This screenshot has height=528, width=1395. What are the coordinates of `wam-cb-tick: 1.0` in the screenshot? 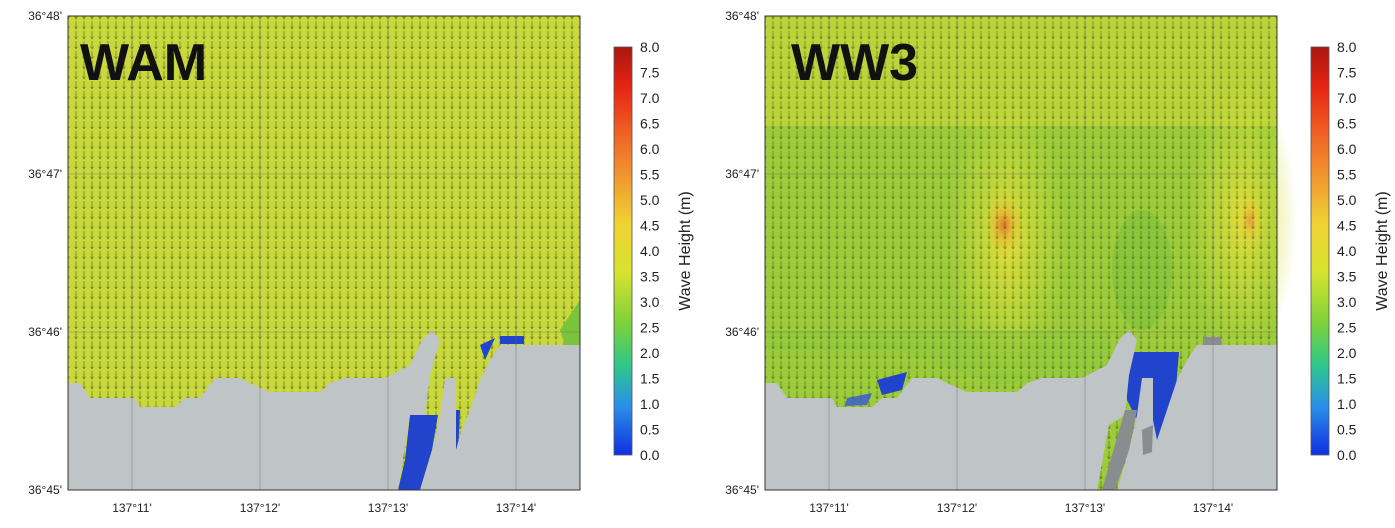 It's located at (650, 404).